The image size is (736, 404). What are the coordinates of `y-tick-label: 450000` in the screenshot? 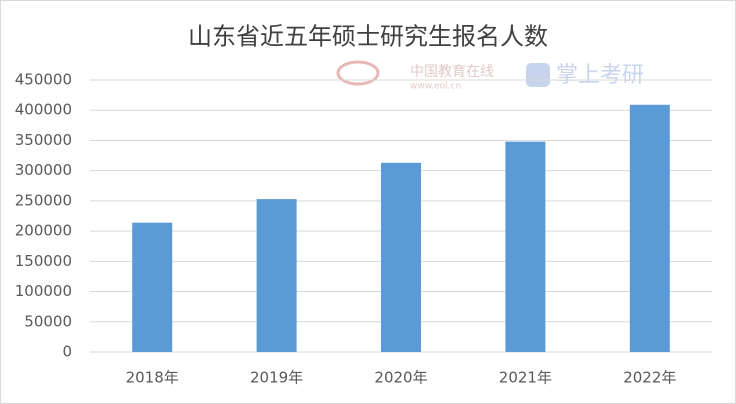 It's located at (43, 80).